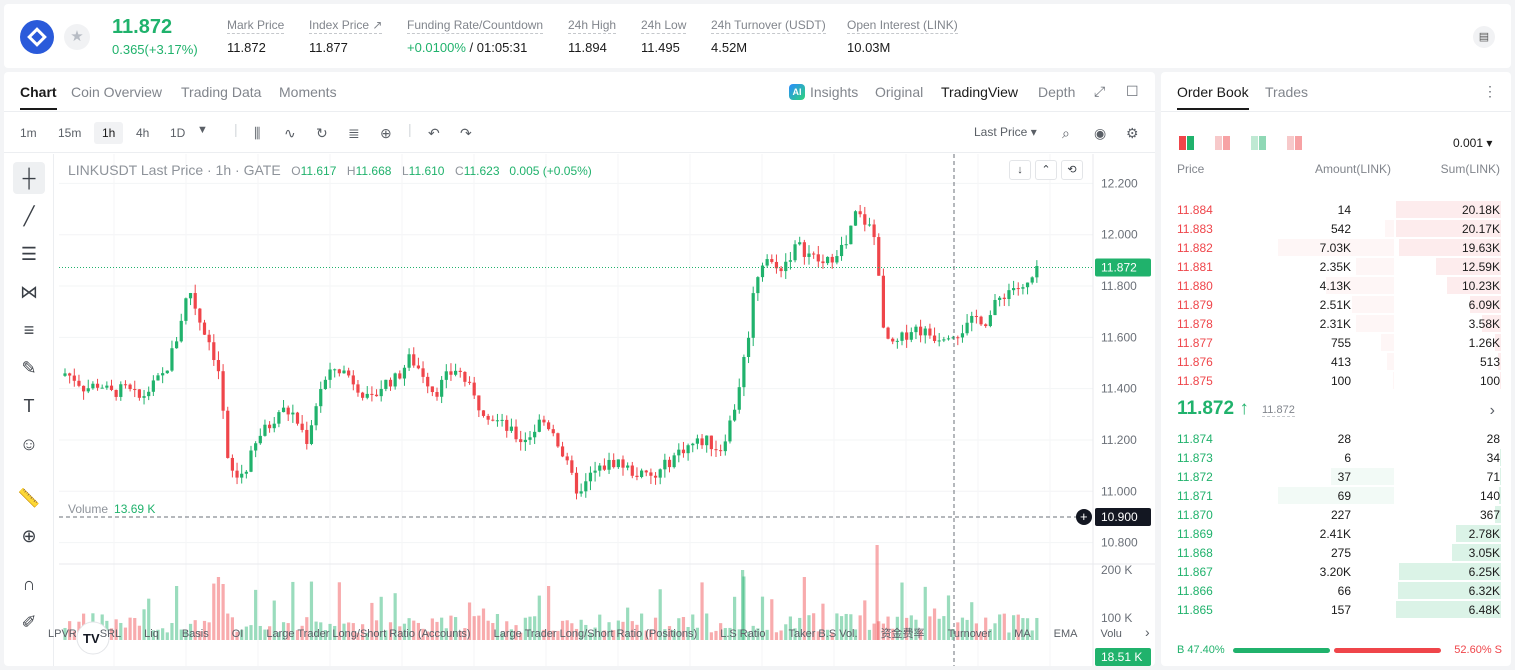 The height and width of the screenshot is (670, 1515). I want to click on text-icon: T, so click(29, 406).